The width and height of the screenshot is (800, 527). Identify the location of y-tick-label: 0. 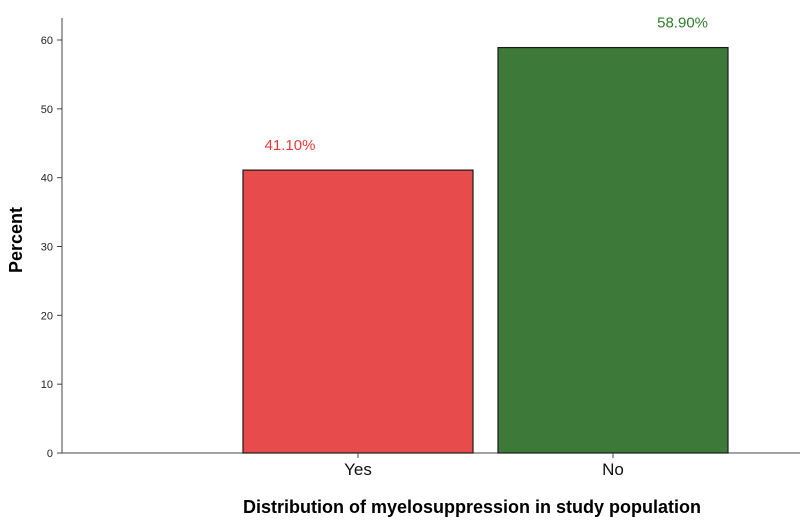
(50, 454).